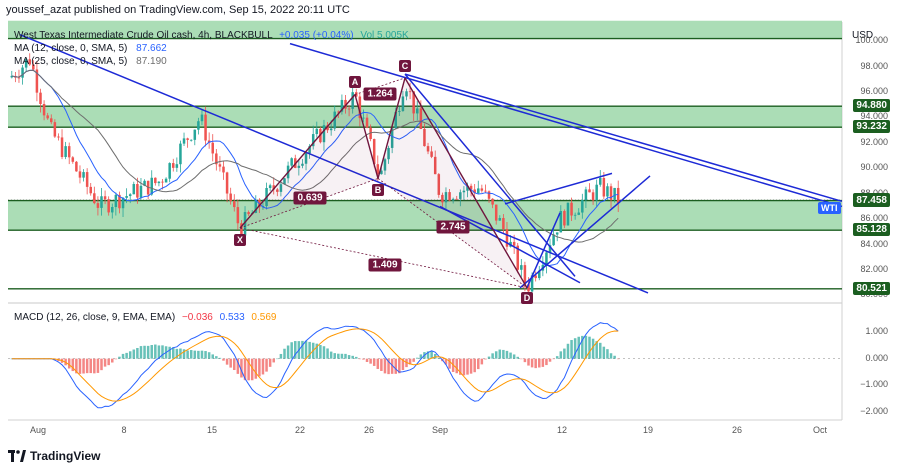  I want to click on footer-brand: TradingView, so click(54, 456).